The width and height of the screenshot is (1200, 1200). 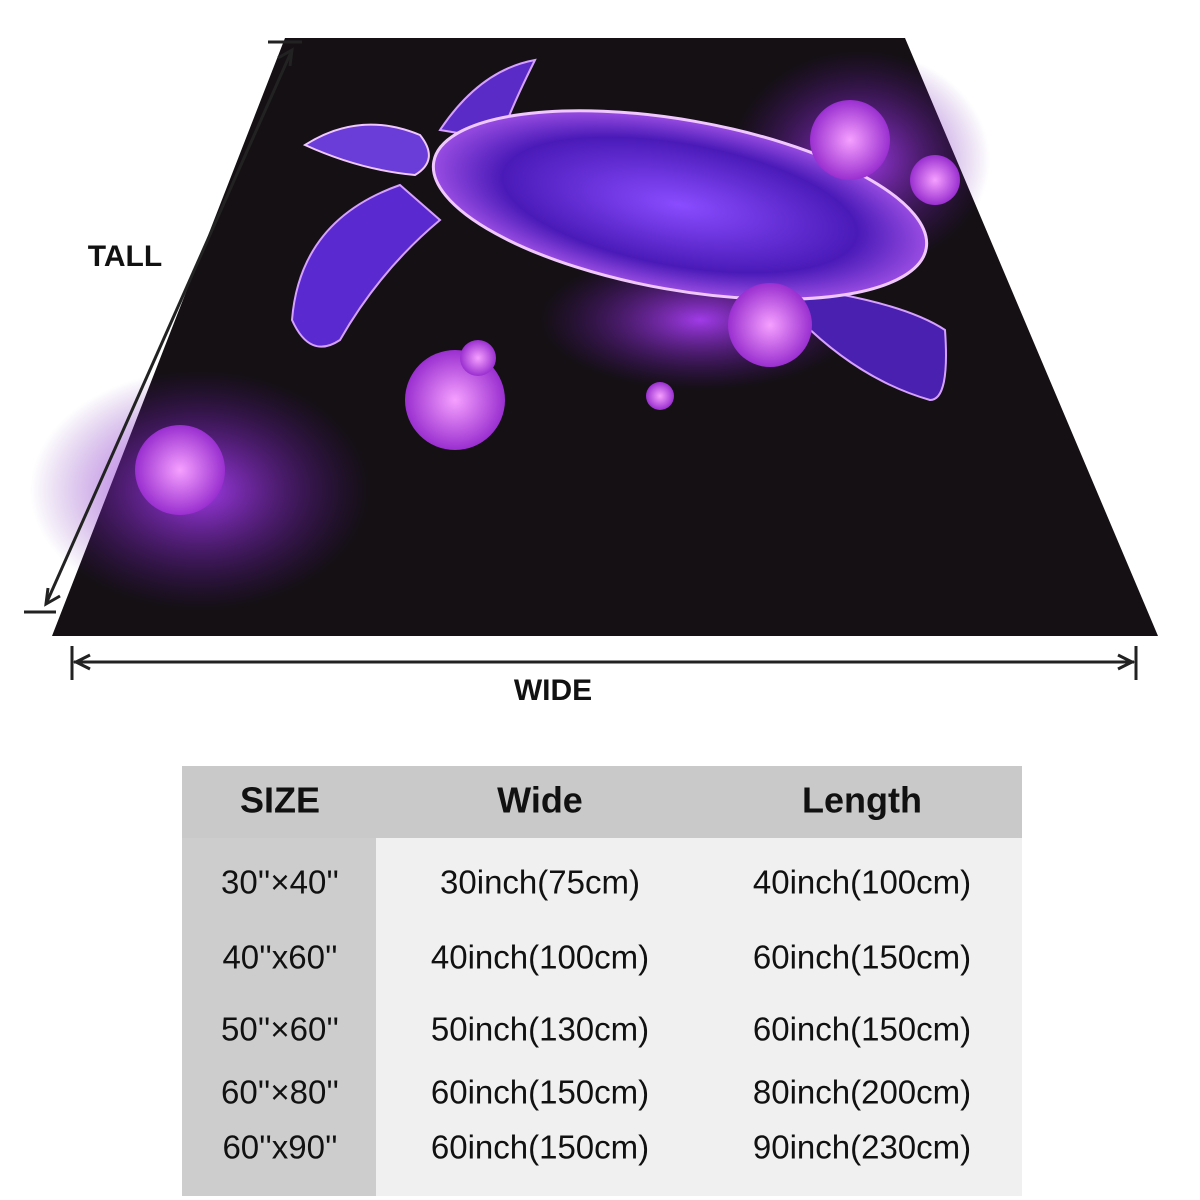 I want to click on turtle-shell, so click(x=680, y=205).